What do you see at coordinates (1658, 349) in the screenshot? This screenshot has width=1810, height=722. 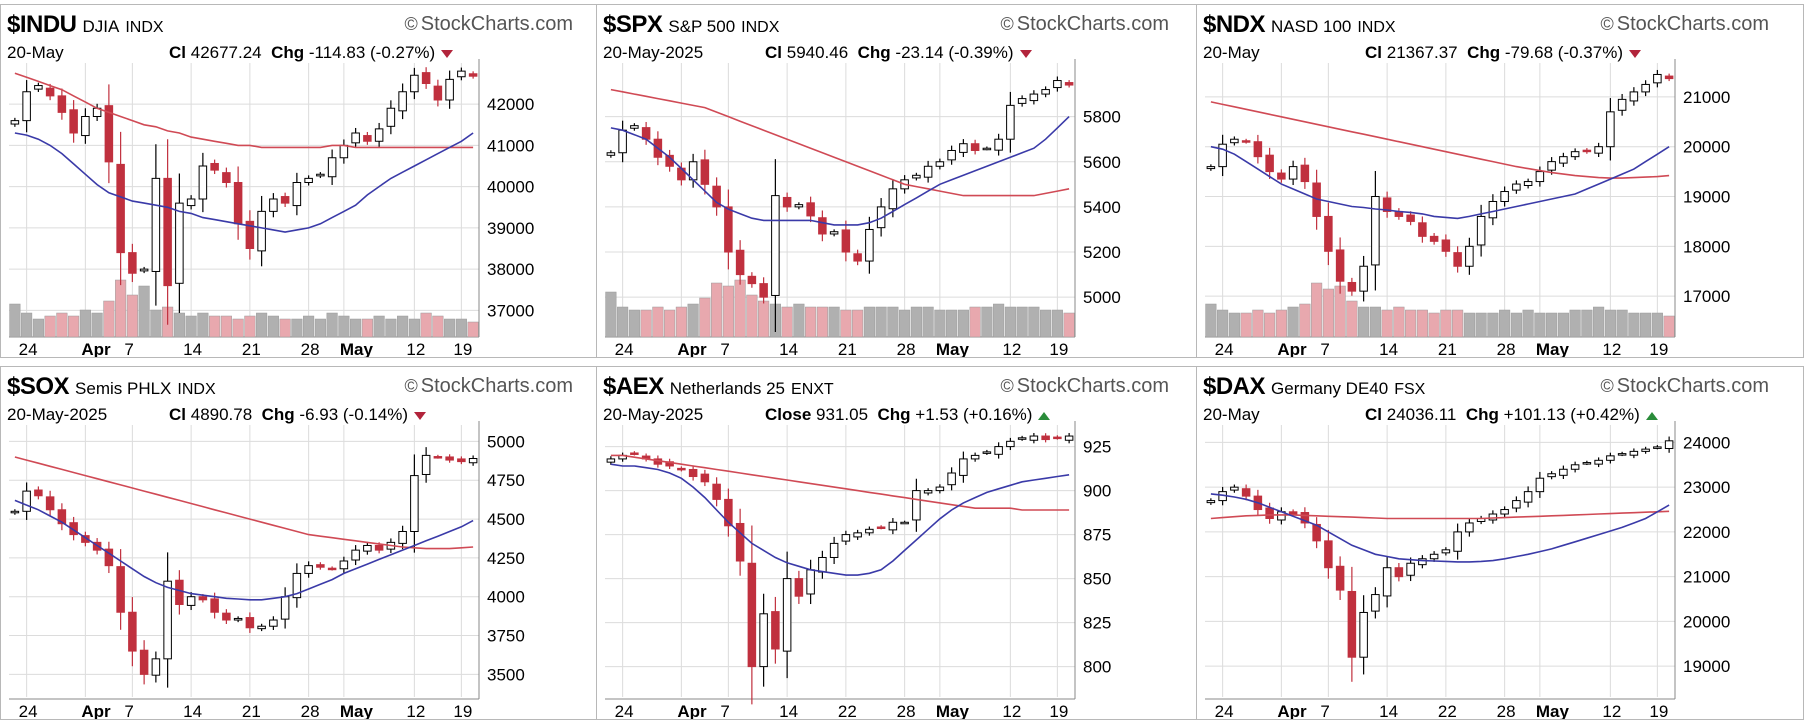 I see `x-tick-label: 19` at bounding box center [1658, 349].